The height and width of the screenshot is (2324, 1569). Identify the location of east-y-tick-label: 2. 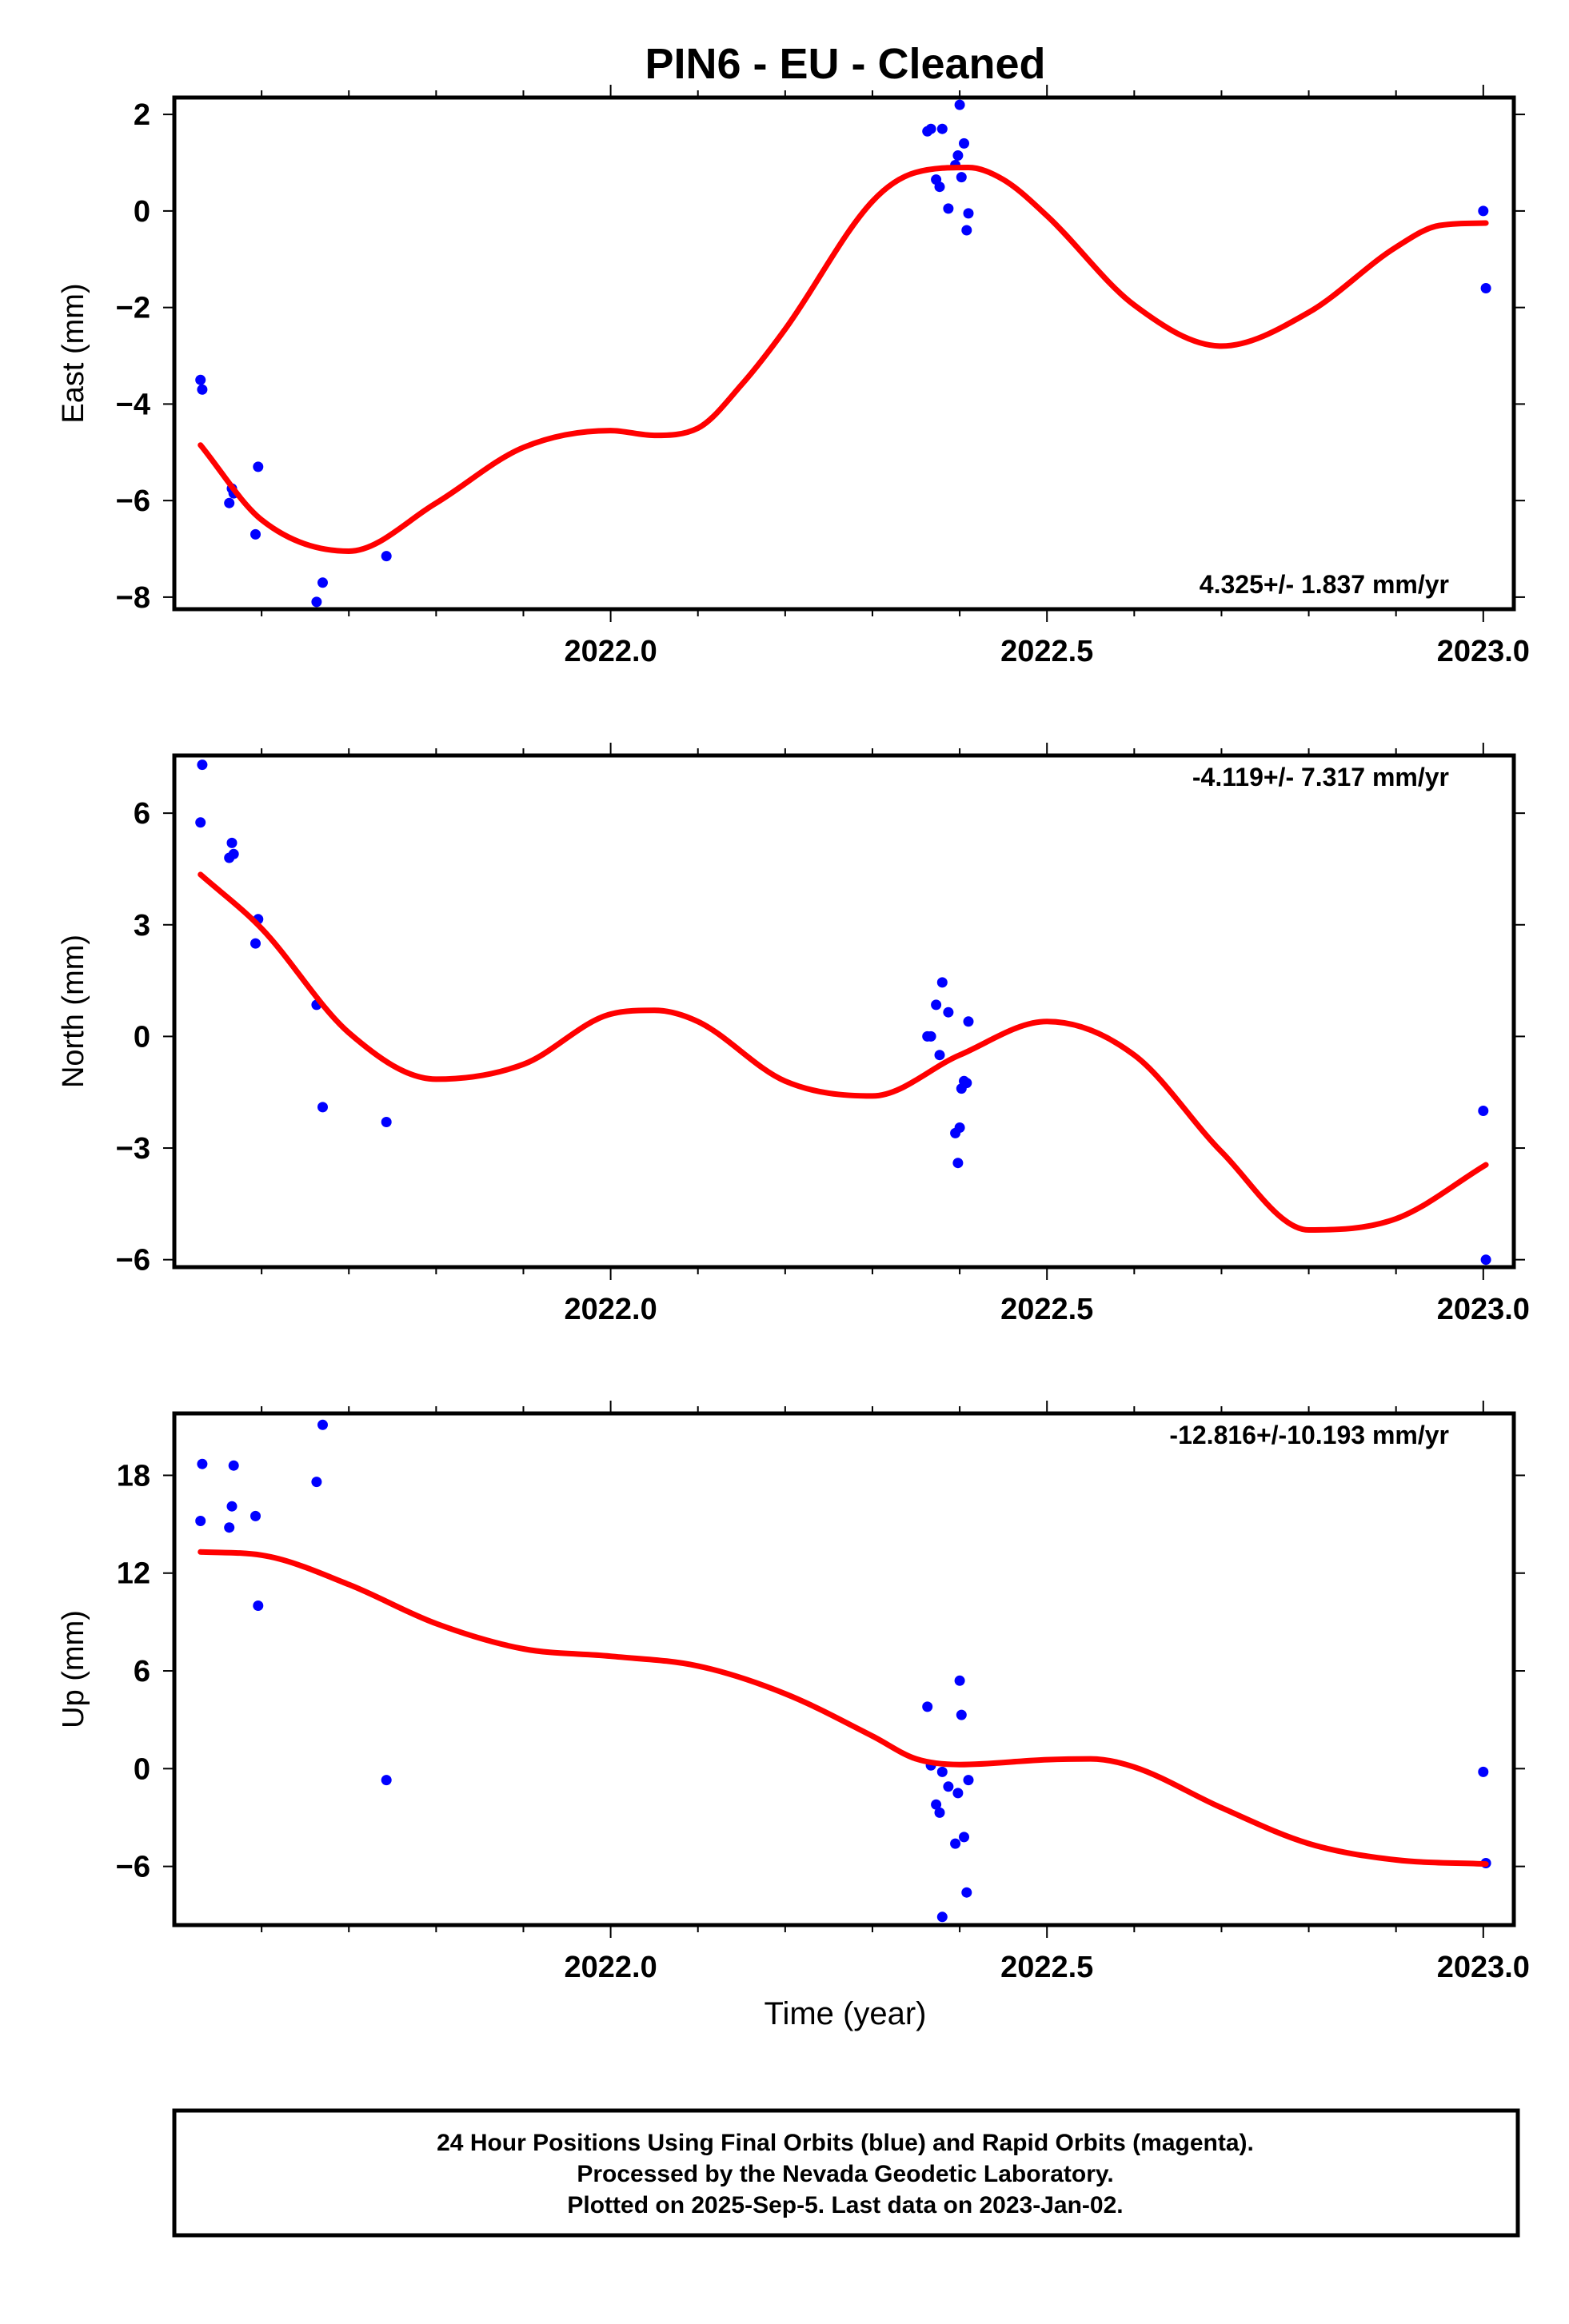
(142, 115).